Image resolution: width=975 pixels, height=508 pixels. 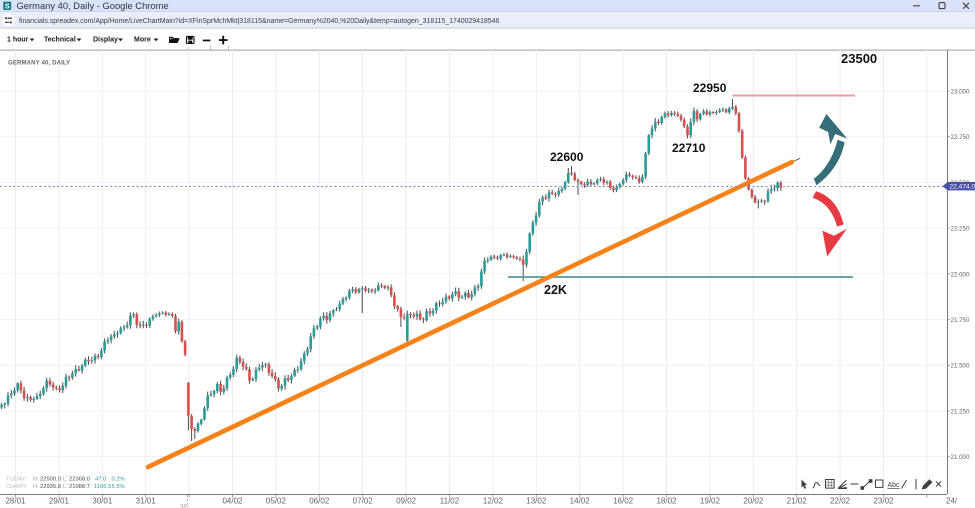 What do you see at coordinates (859, 58) in the screenshot?
I see `svg-text: 23500` at bounding box center [859, 58].